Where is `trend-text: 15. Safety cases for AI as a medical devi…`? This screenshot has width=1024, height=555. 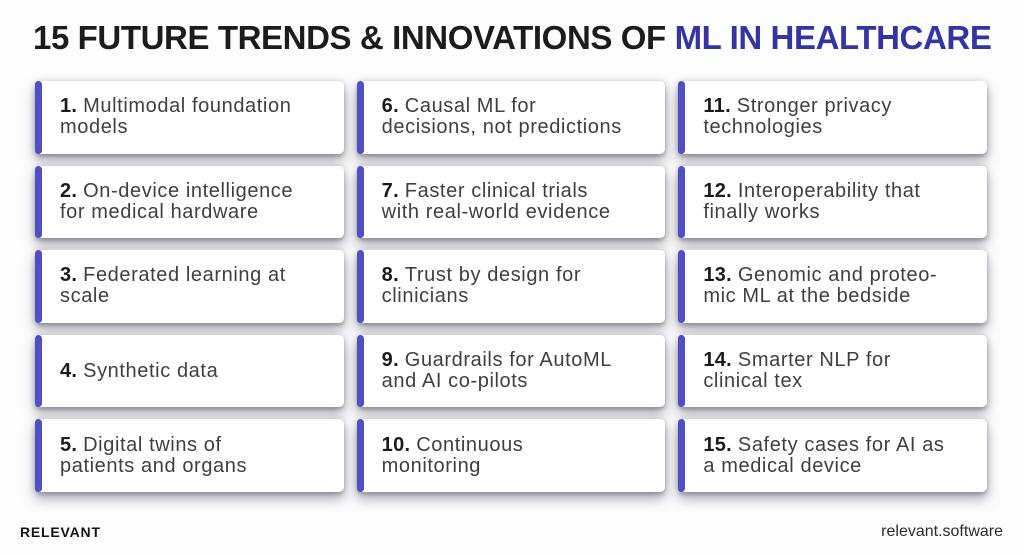
trend-text: 15. Safety cases for AI as a medical devi… is located at coordinates (824, 455).